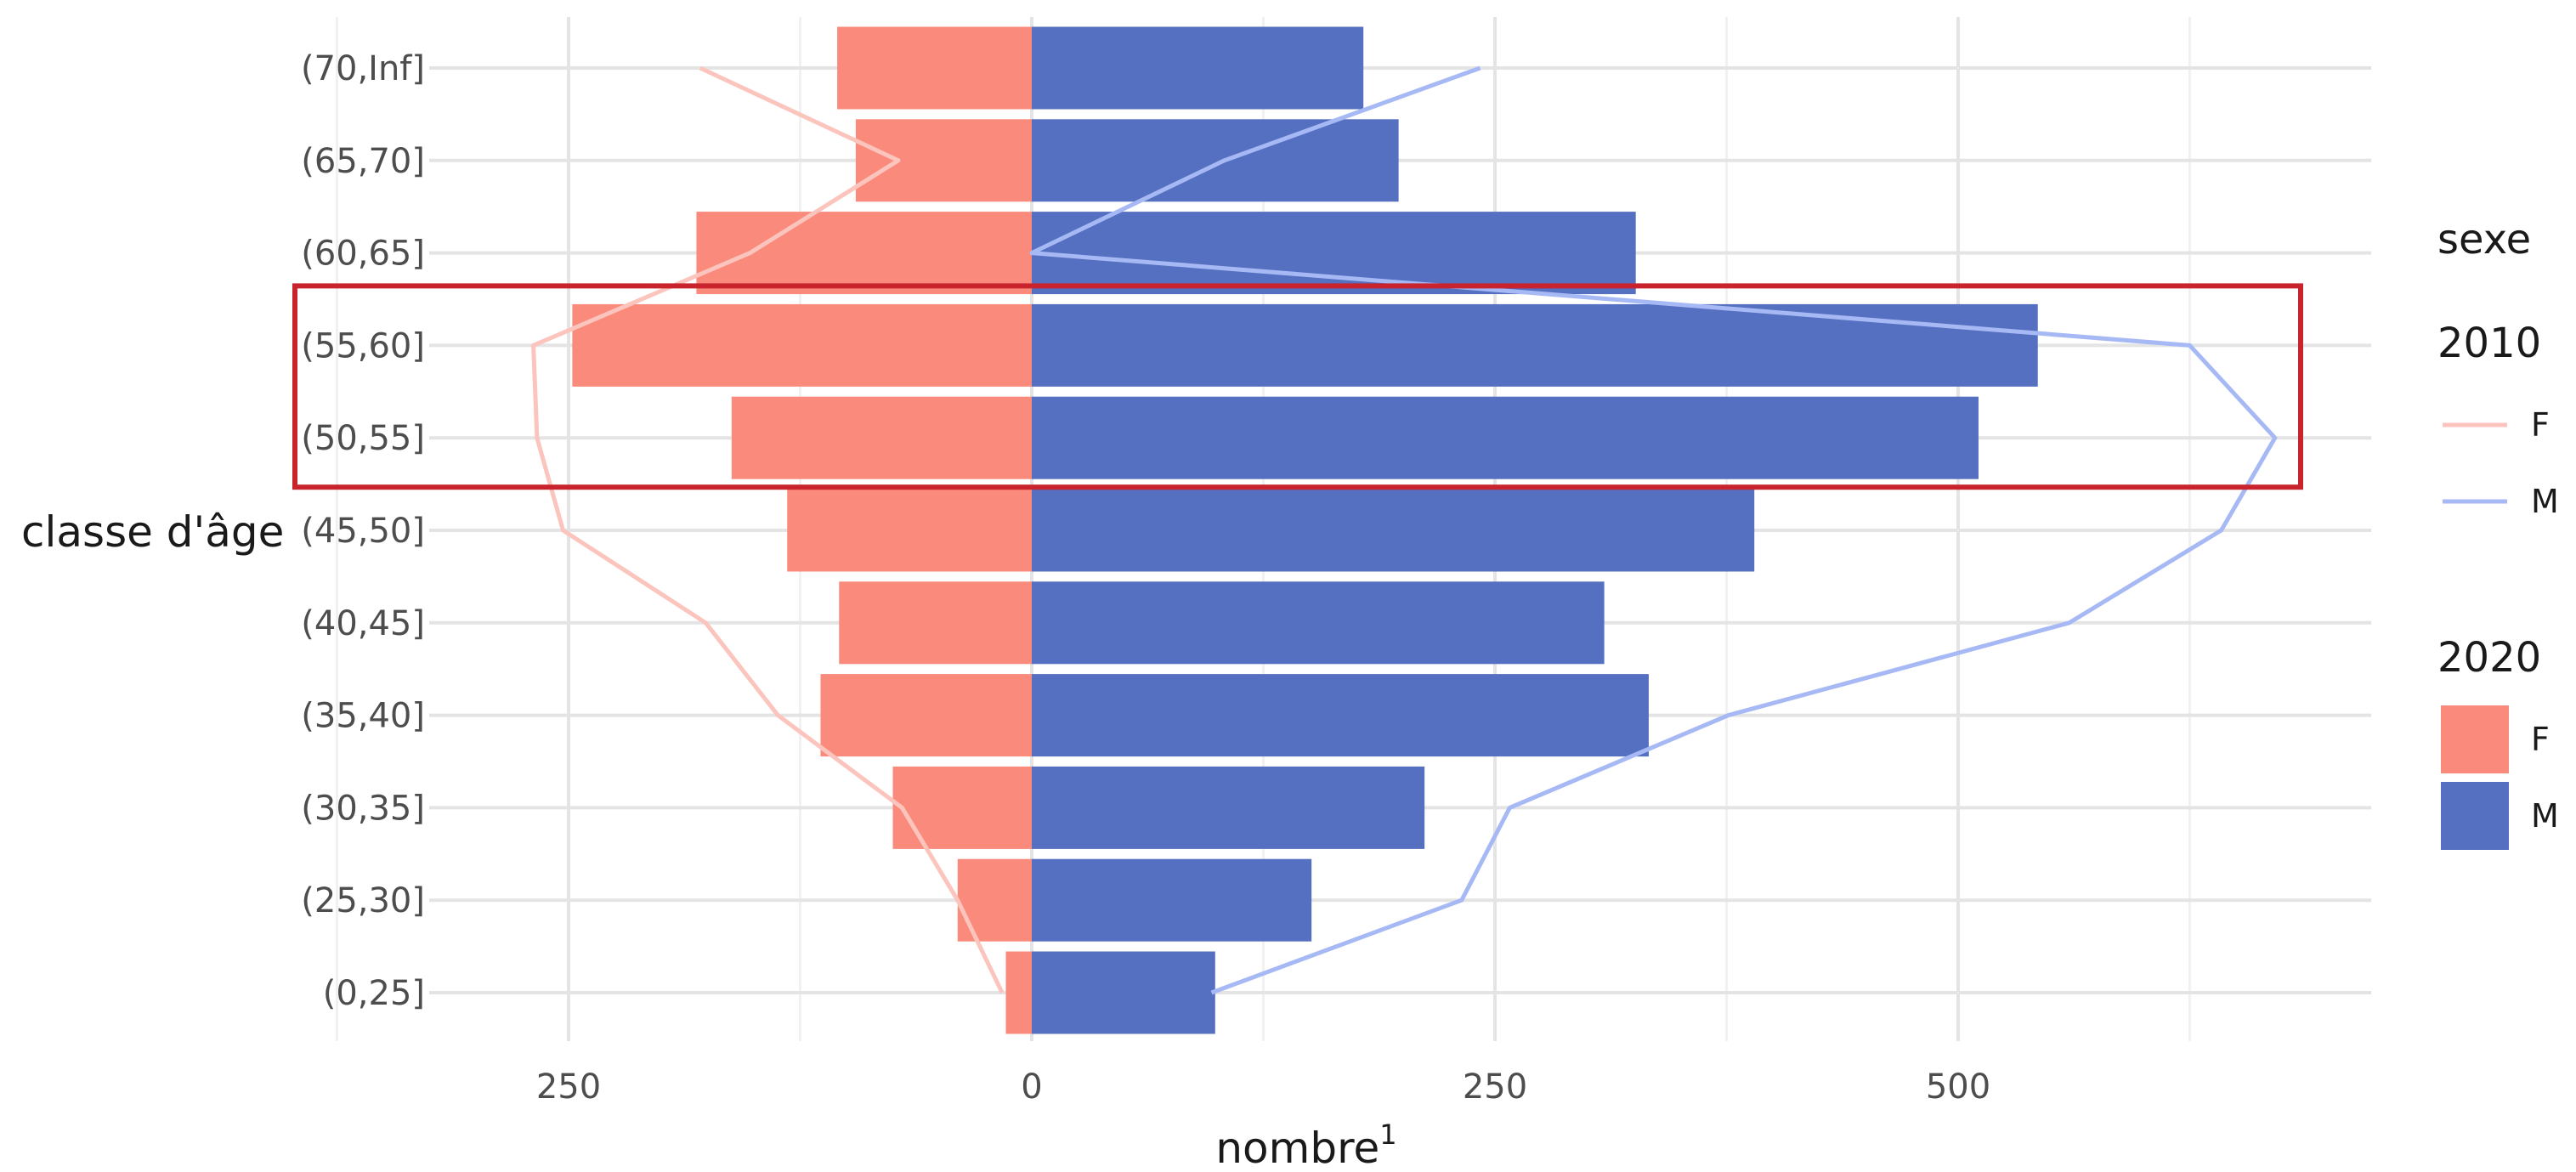  I want to click on legend-key-box-M, so click(2475, 816).